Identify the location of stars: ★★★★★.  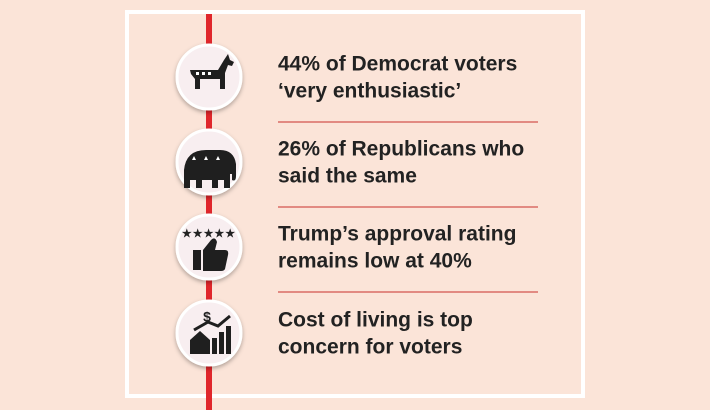
(209, 234).